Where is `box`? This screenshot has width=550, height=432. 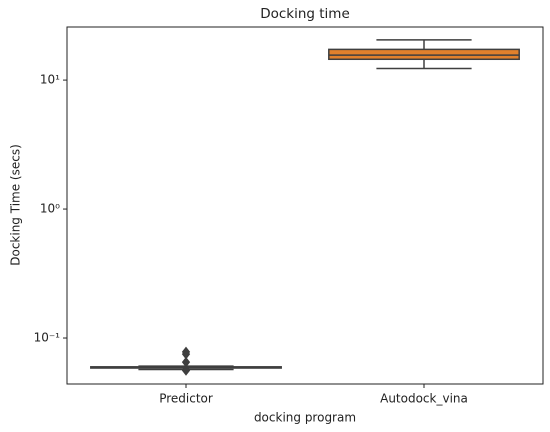
box is located at coordinates (424, 54).